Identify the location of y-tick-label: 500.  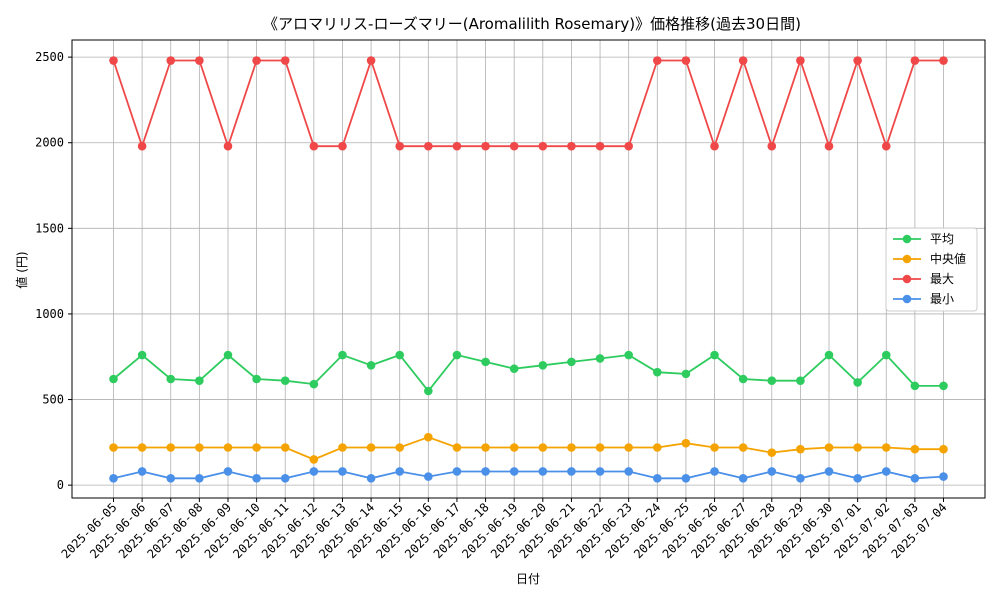
(53, 400).